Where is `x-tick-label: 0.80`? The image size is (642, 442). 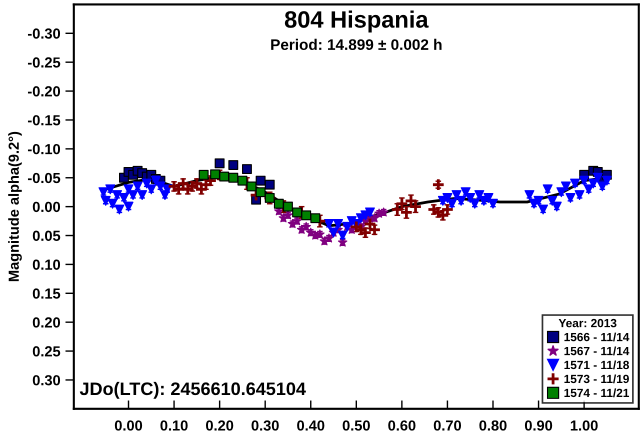 x-tick-label: 0.80 is located at coordinates (493, 425).